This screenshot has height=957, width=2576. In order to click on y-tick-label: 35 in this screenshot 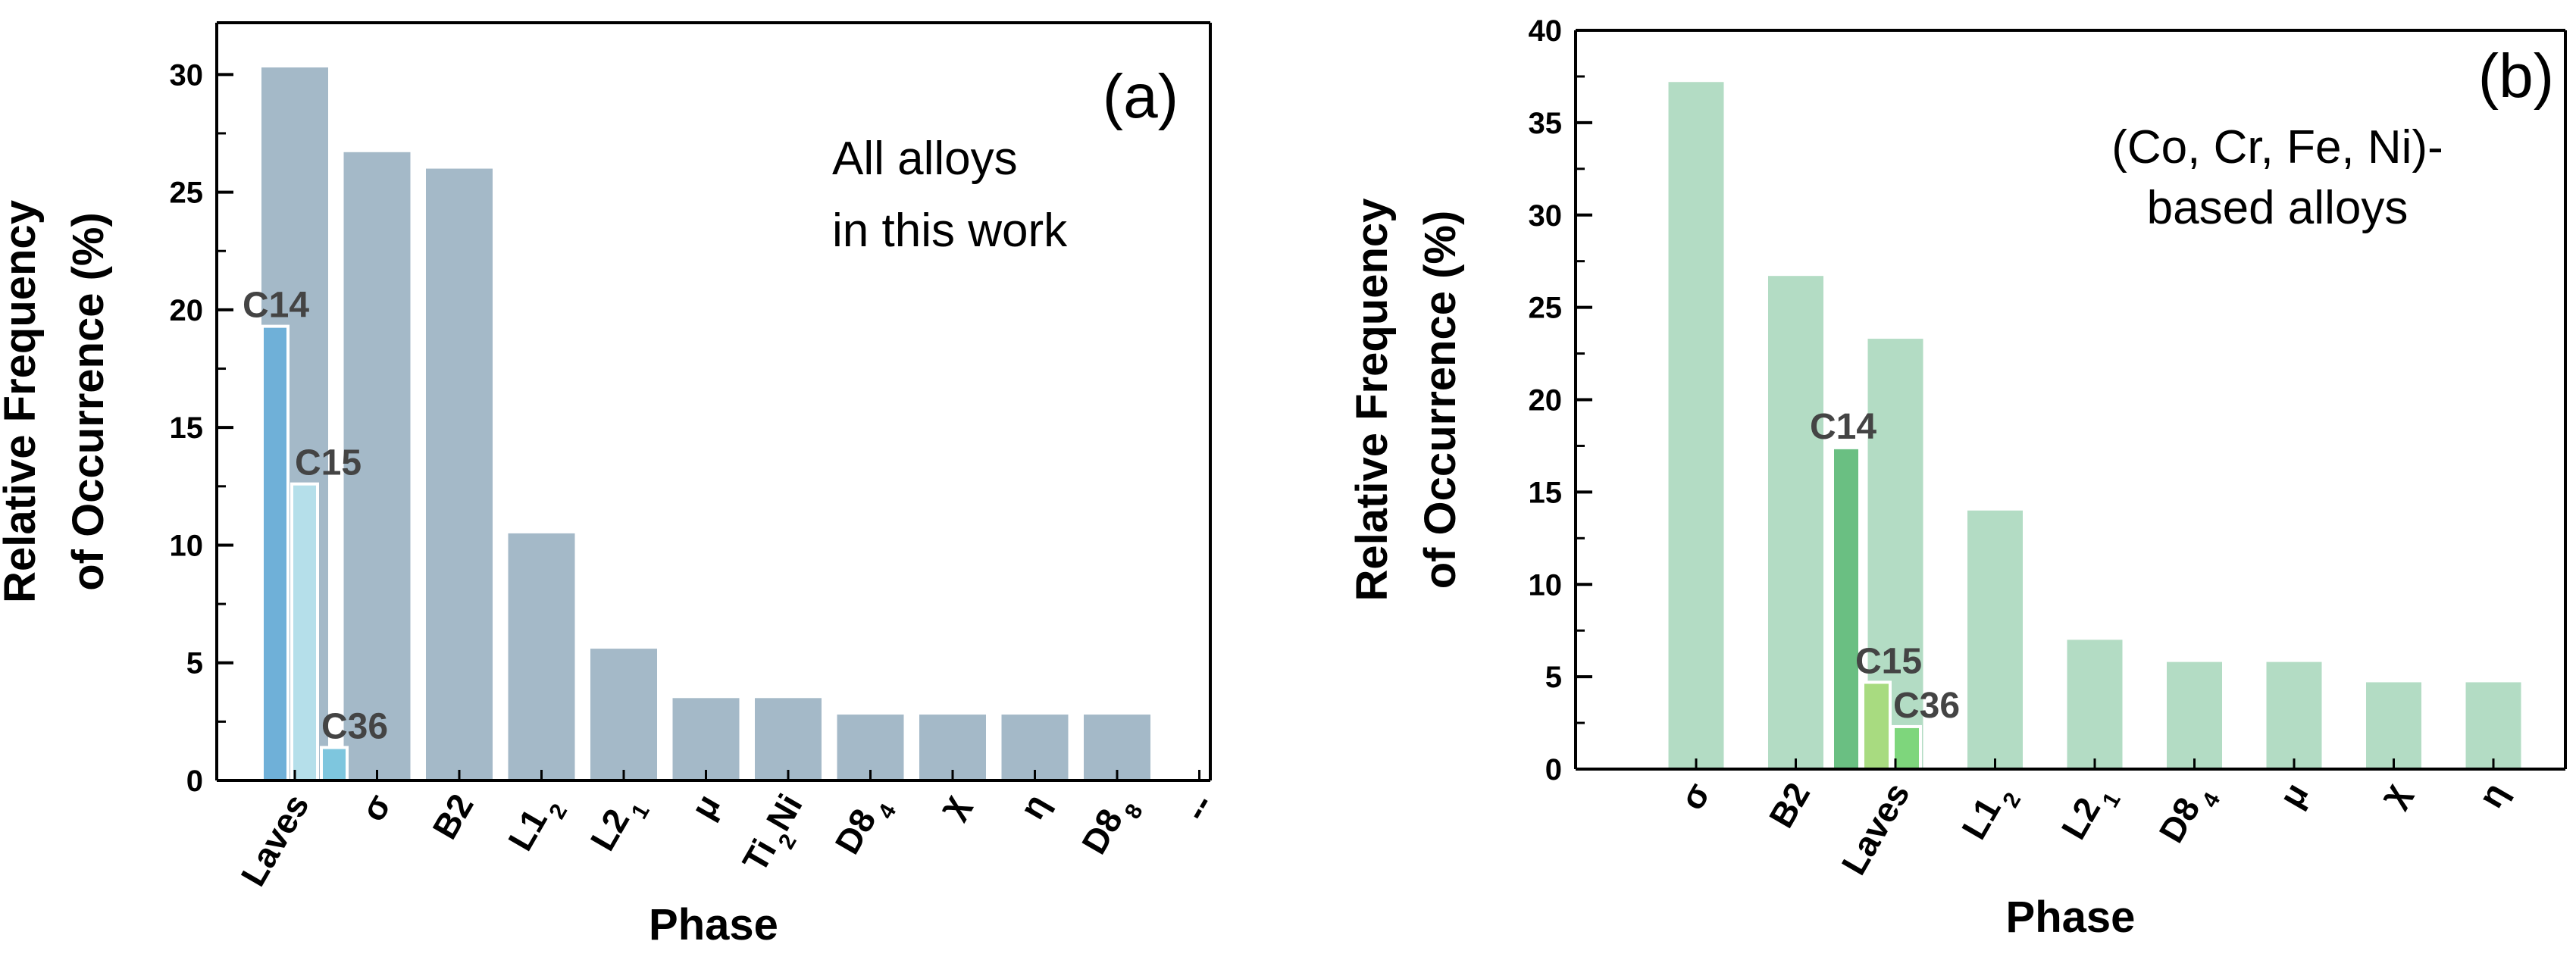, I will do `click(1546, 123)`.